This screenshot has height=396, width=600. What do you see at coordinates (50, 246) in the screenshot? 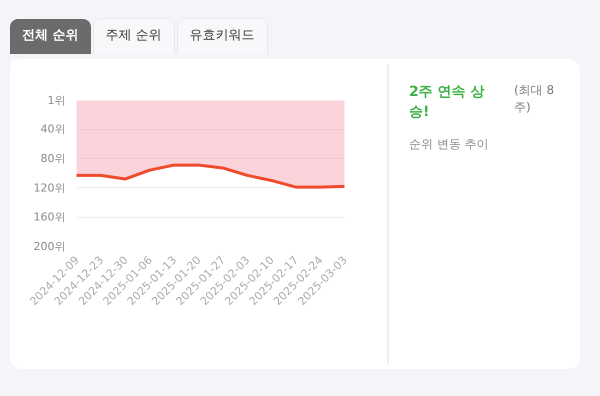
I see `y-tick-label: 200위` at bounding box center [50, 246].